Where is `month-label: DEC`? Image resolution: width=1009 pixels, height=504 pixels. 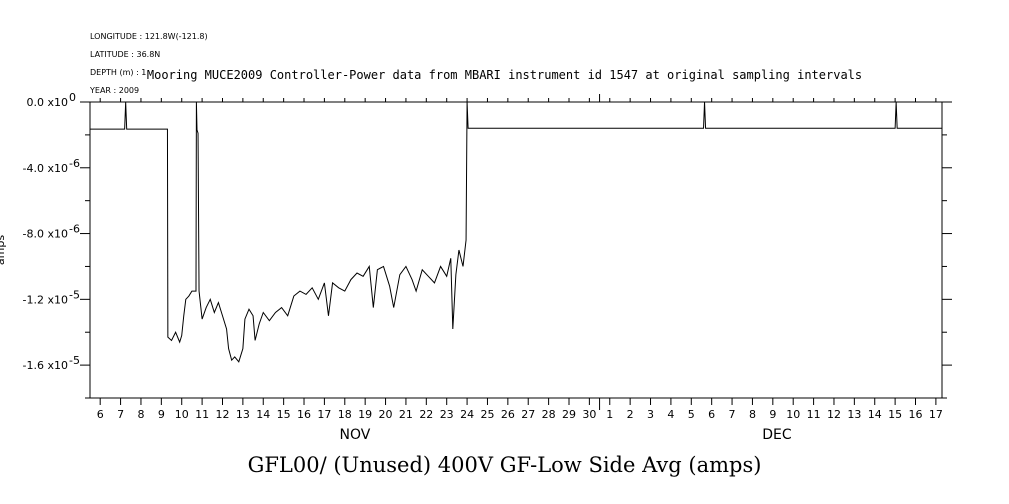
month-label: DEC is located at coordinates (777, 435).